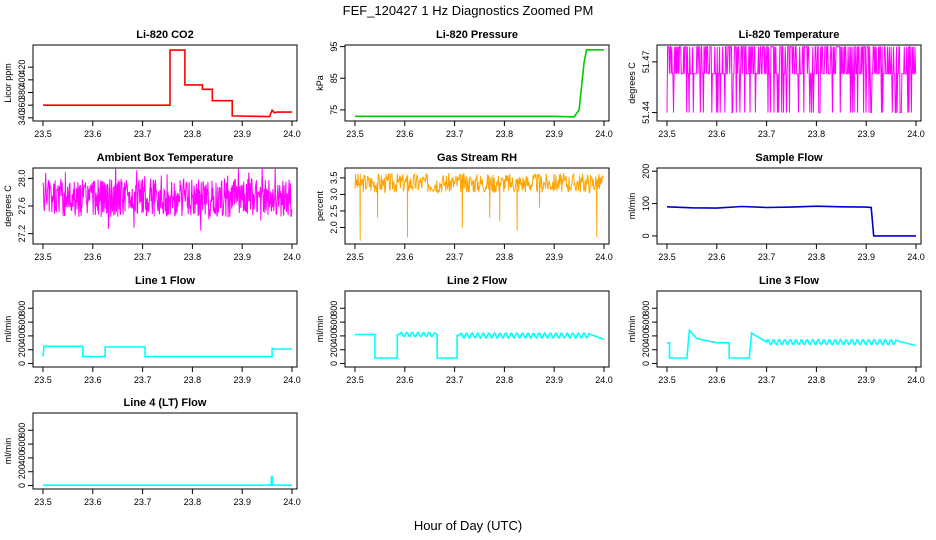  Describe the element at coordinates (334, 47) in the screenshot. I see `y-tick-label: 95` at that location.